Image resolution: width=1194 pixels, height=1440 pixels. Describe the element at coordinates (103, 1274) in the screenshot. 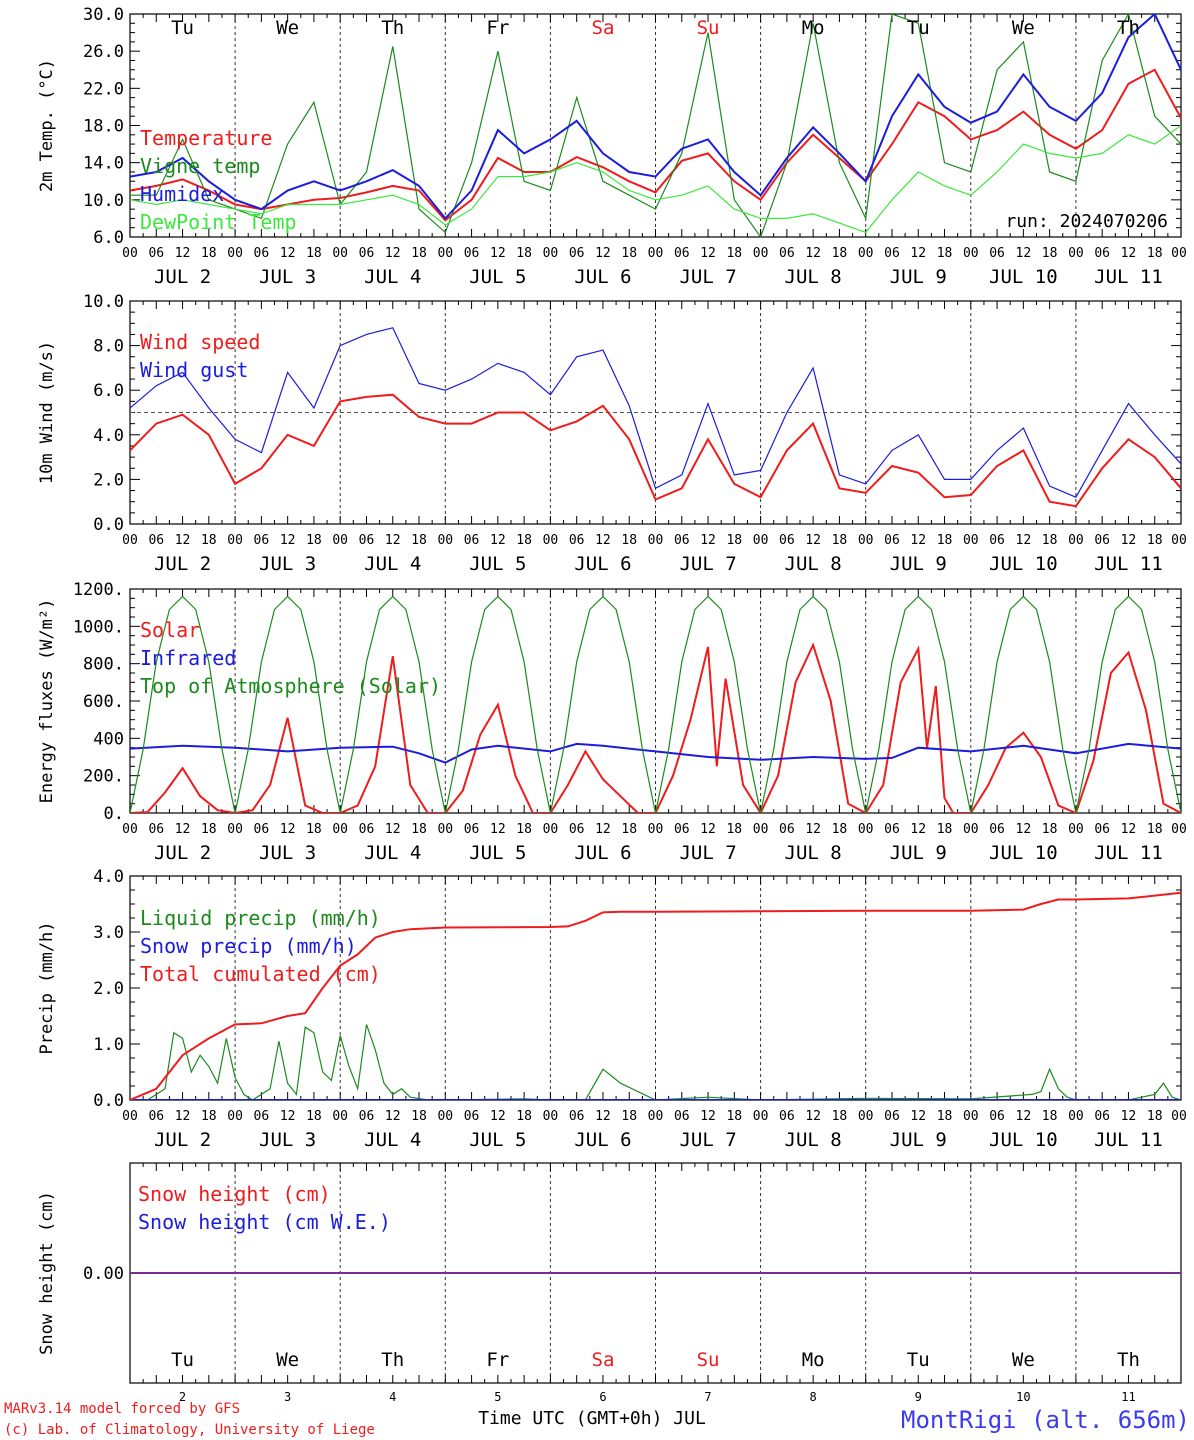

I see `y-tick-label: 0.00` at that location.